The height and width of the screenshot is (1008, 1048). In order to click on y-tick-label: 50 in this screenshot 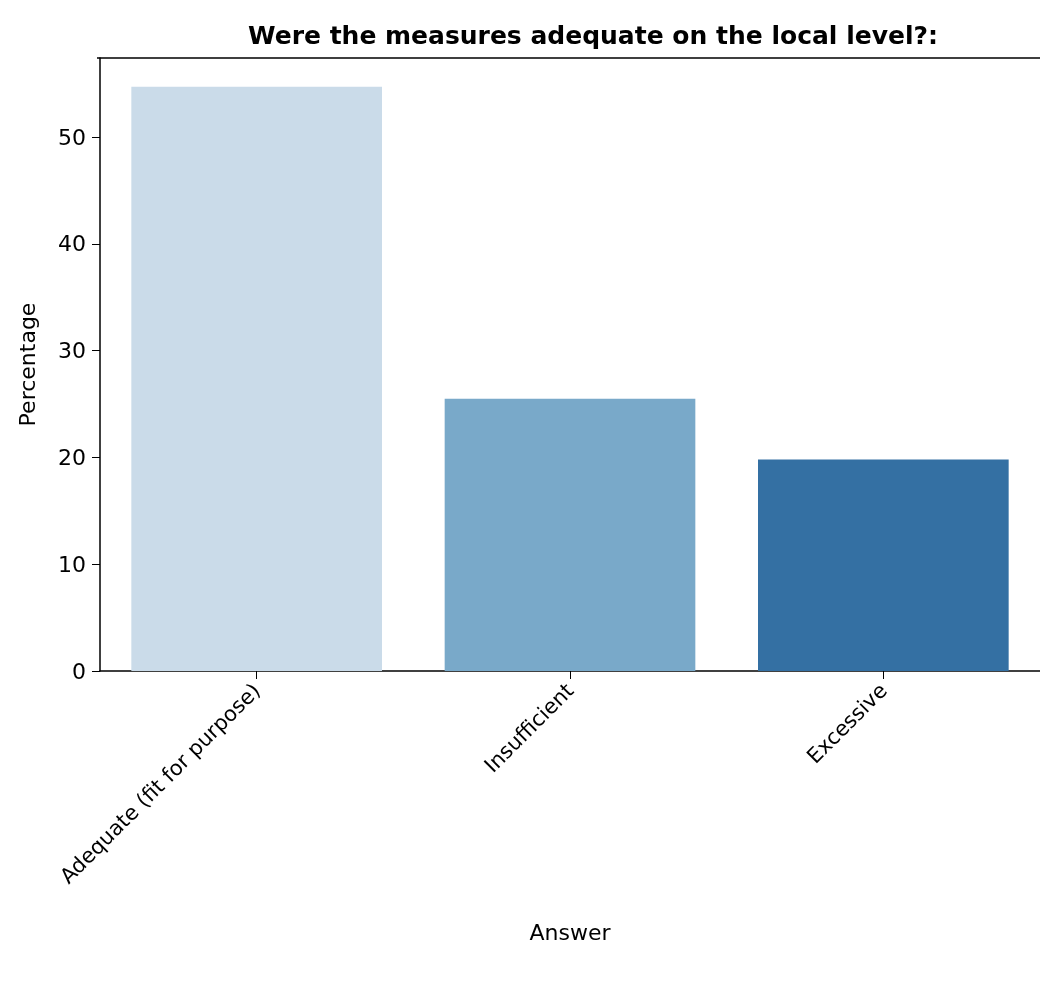, I will do `click(72, 137)`.